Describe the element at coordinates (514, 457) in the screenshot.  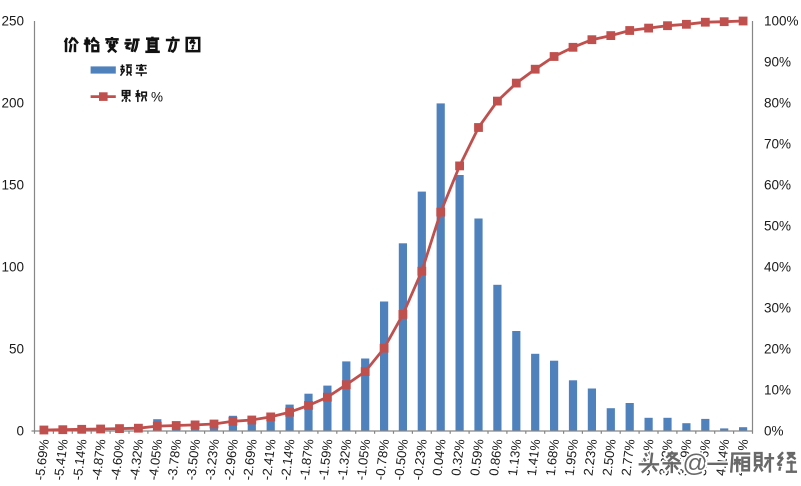
I see `svg-text: 1.13%` at that location.